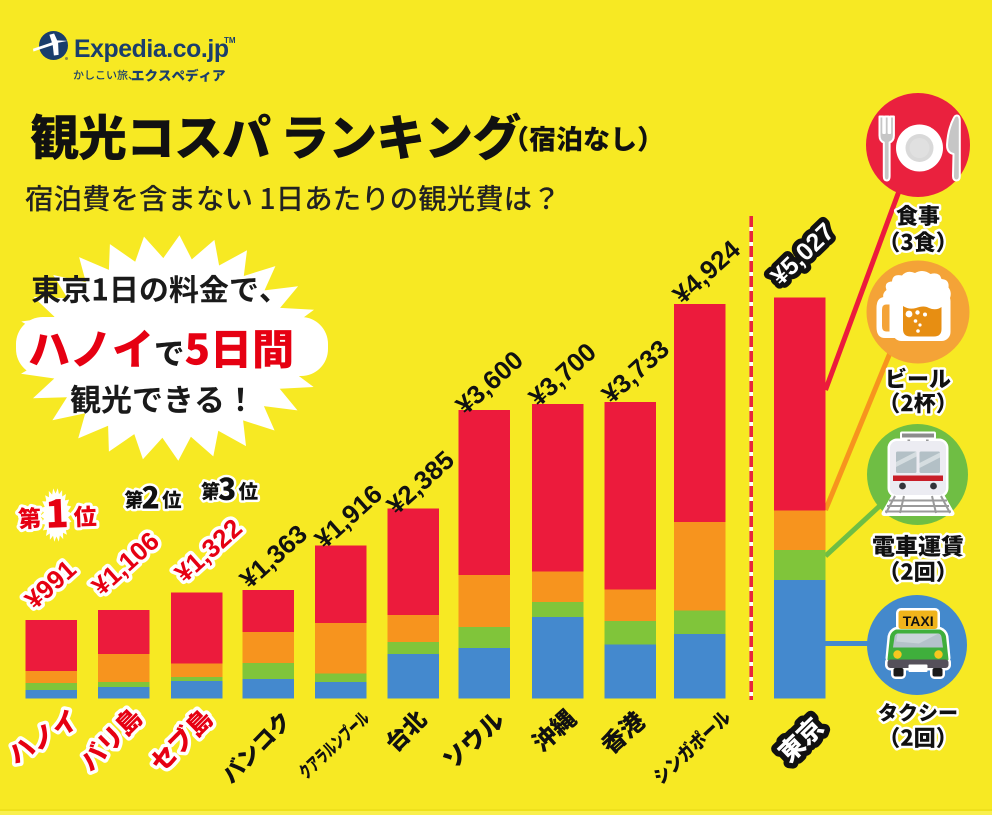 The height and width of the screenshot is (820, 992). I want to click on svg-text: Expedia.co.jp, so click(151, 49).